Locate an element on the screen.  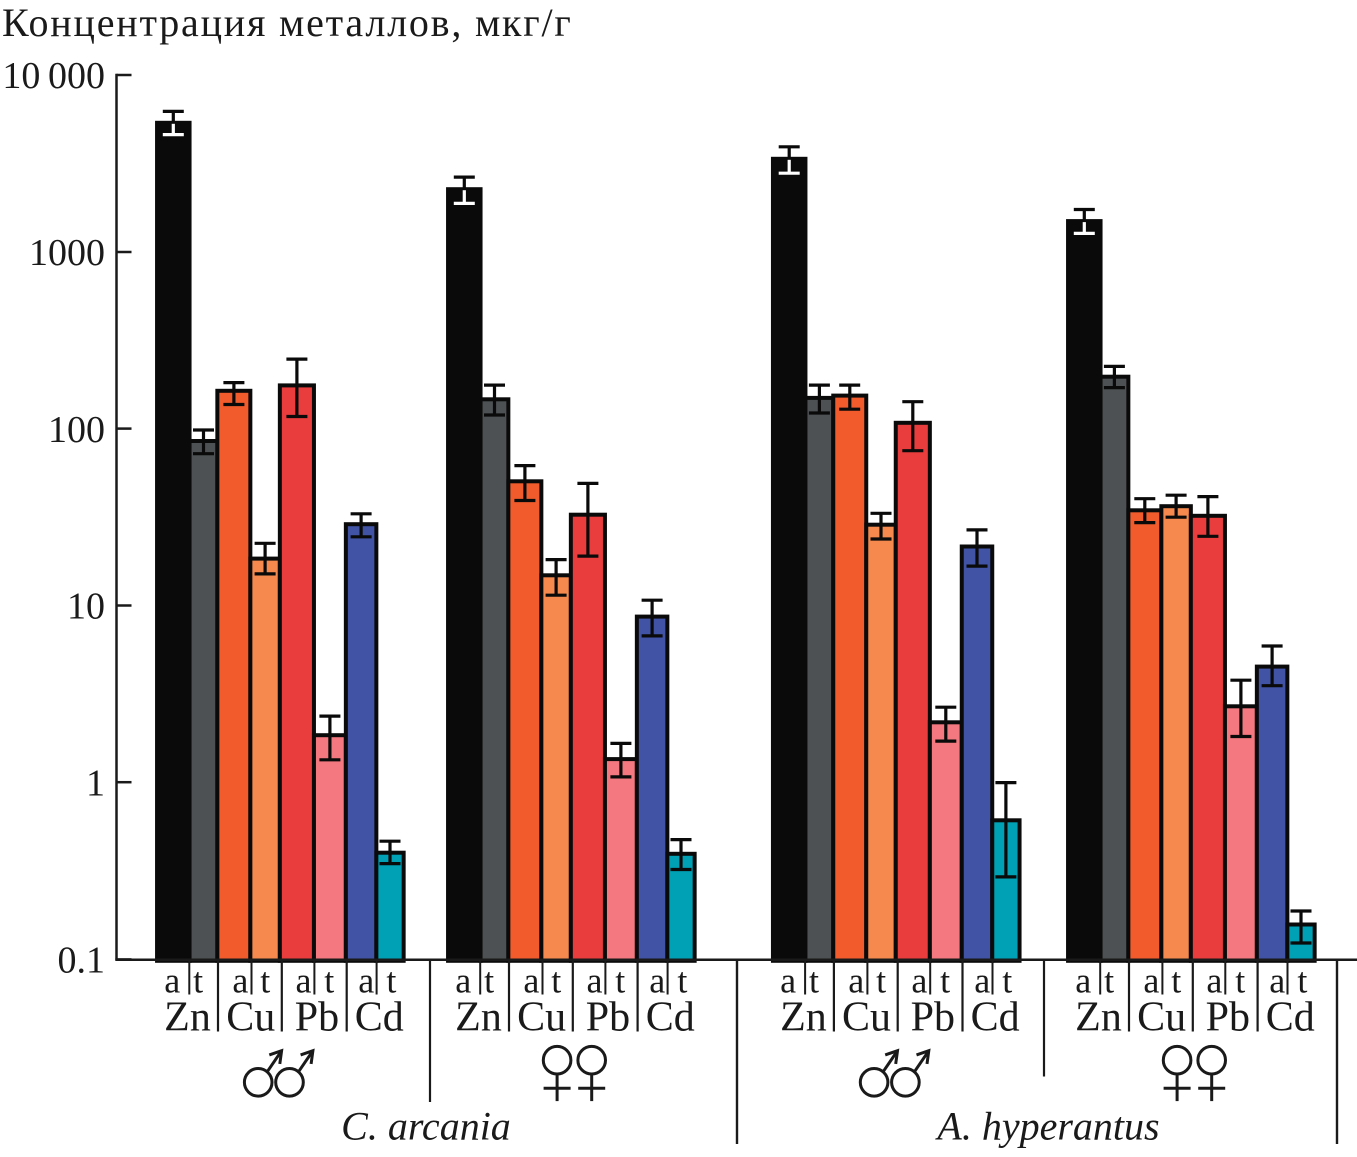
svg-text: 10 is located at coordinates (86, 607).